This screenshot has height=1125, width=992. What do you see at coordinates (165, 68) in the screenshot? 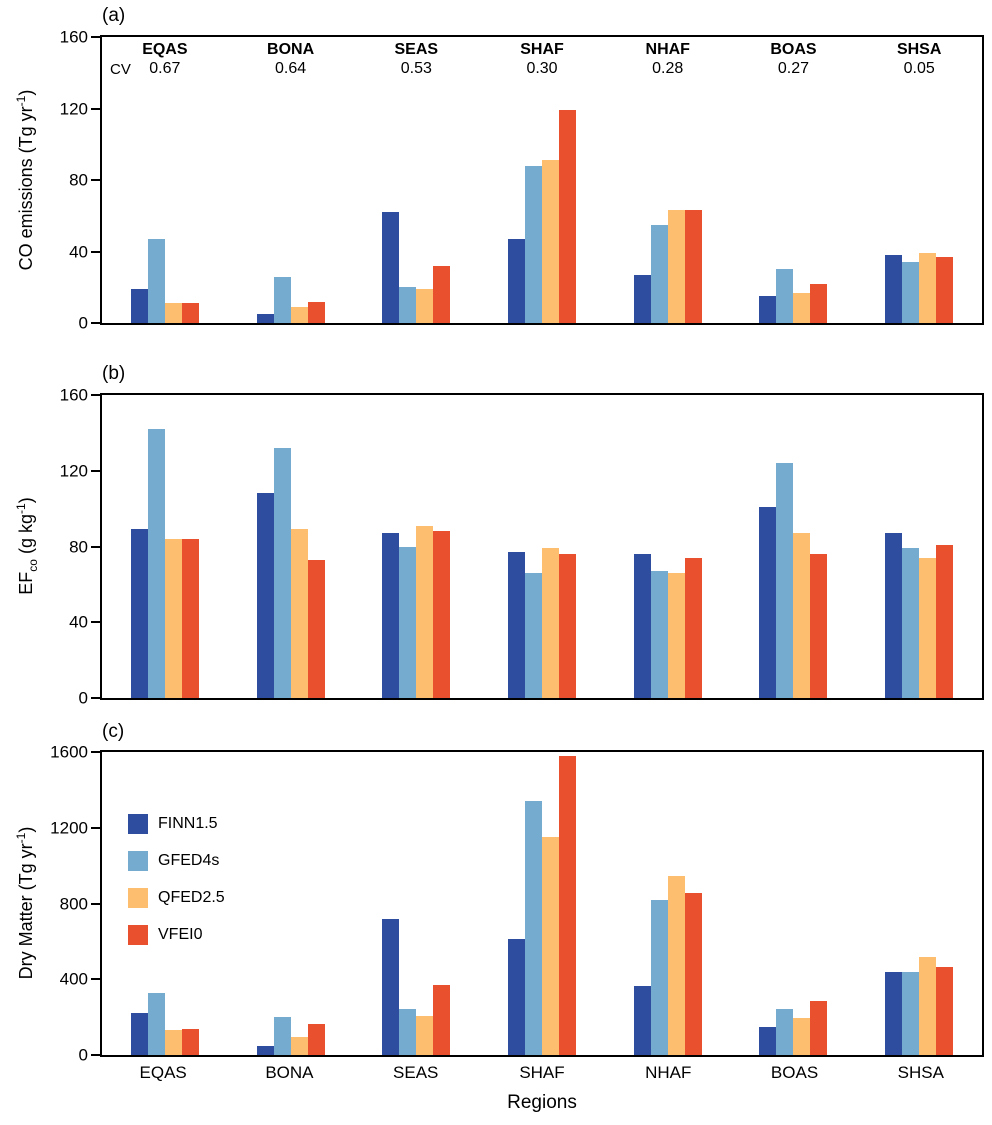
I see `region-cv-value: 0.67` at bounding box center [165, 68].